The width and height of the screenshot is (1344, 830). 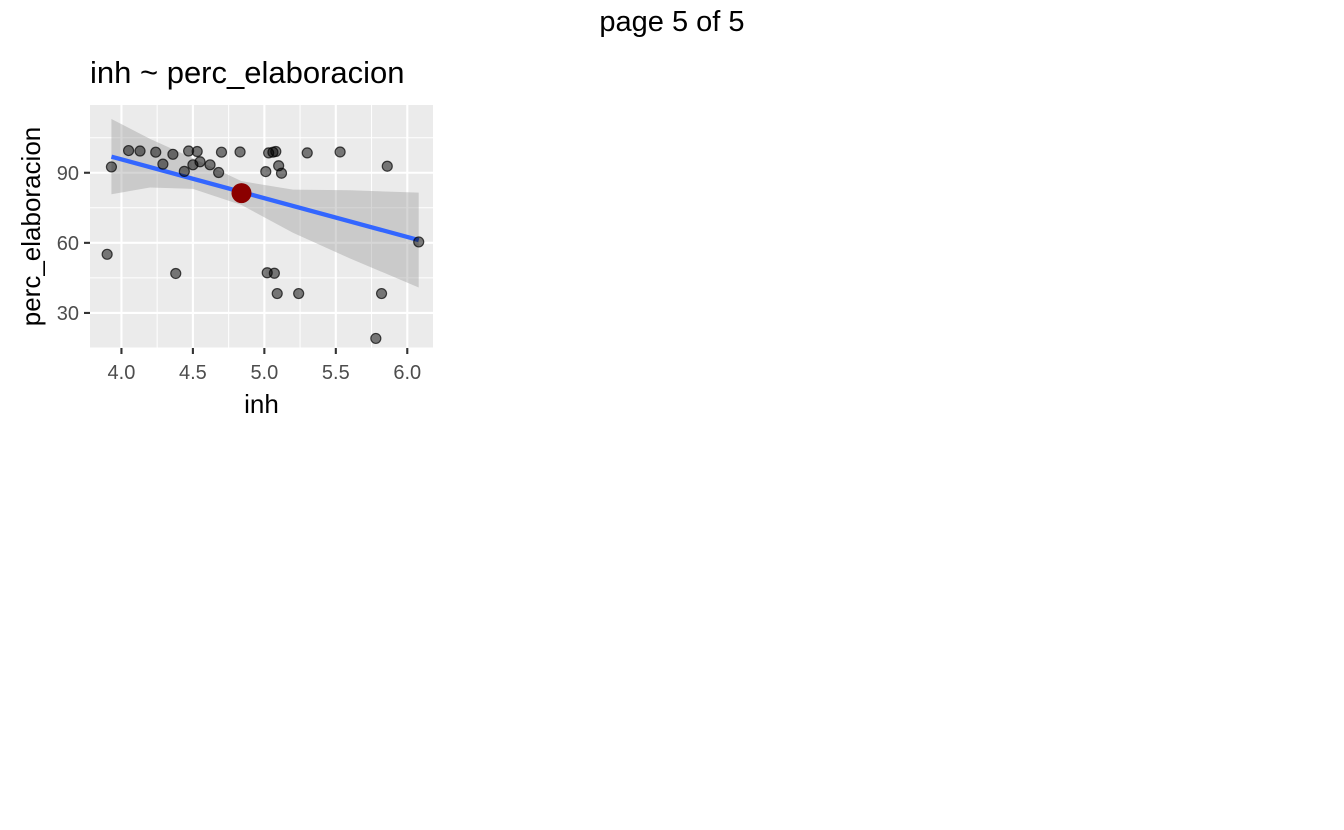 What do you see at coordinates (68, 314) in the screenshot?
I see `y-tick-label: 30` at bounding box center [68, 314].